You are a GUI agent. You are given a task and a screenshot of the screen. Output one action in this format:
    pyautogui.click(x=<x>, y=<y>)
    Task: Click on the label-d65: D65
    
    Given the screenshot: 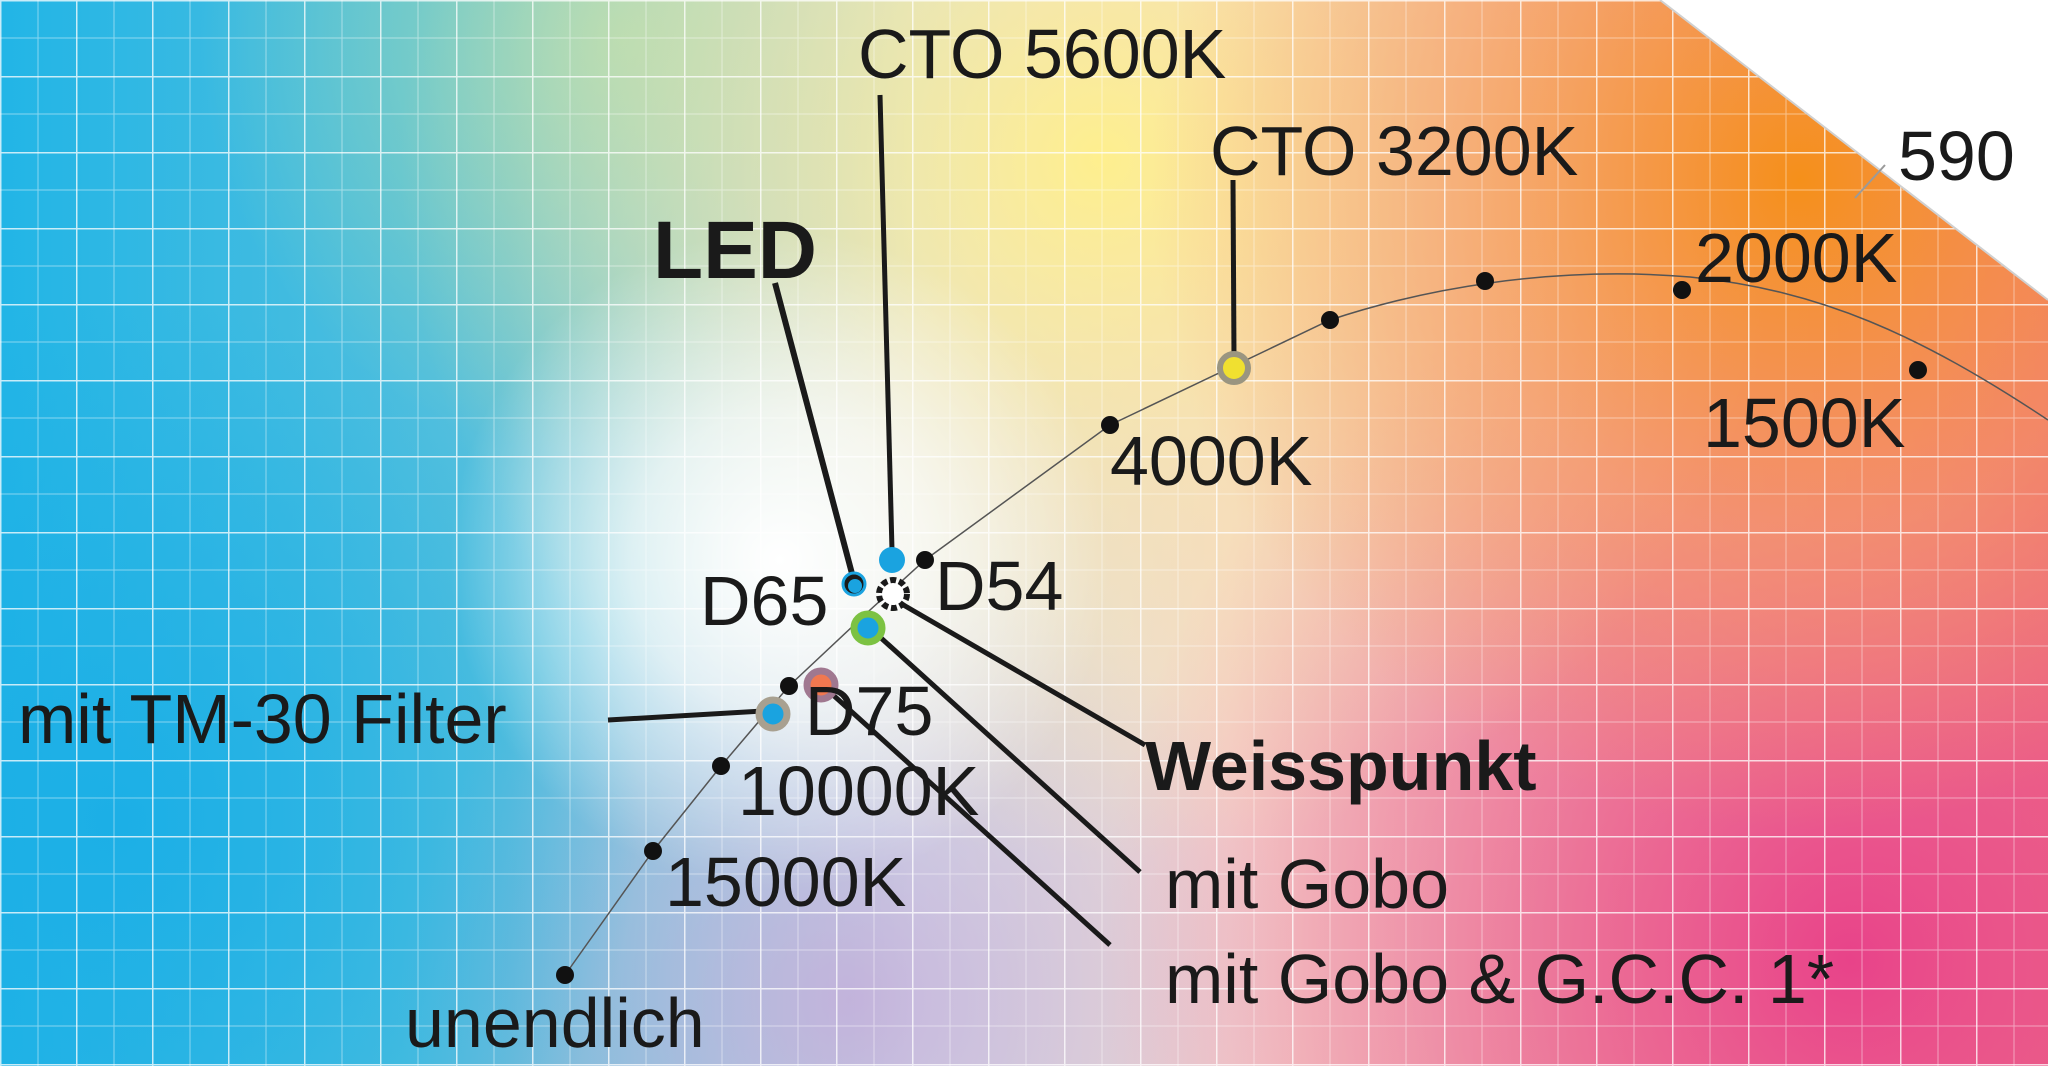 What is the action you would take?
    pyautogui.click(x=764, y=601)
    